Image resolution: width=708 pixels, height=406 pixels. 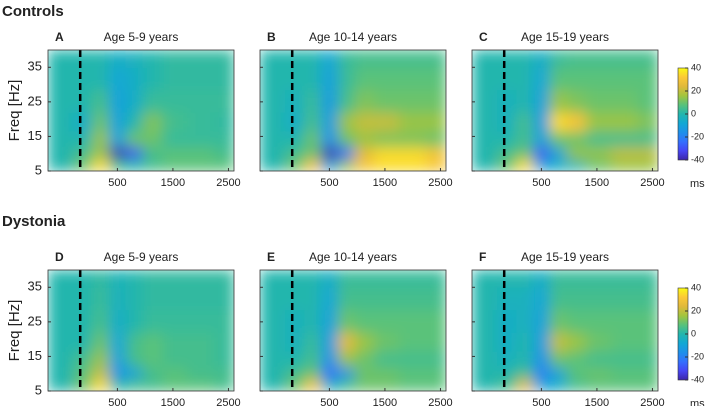 I want to click on panel-letter: A, so click(x=59, y=37).